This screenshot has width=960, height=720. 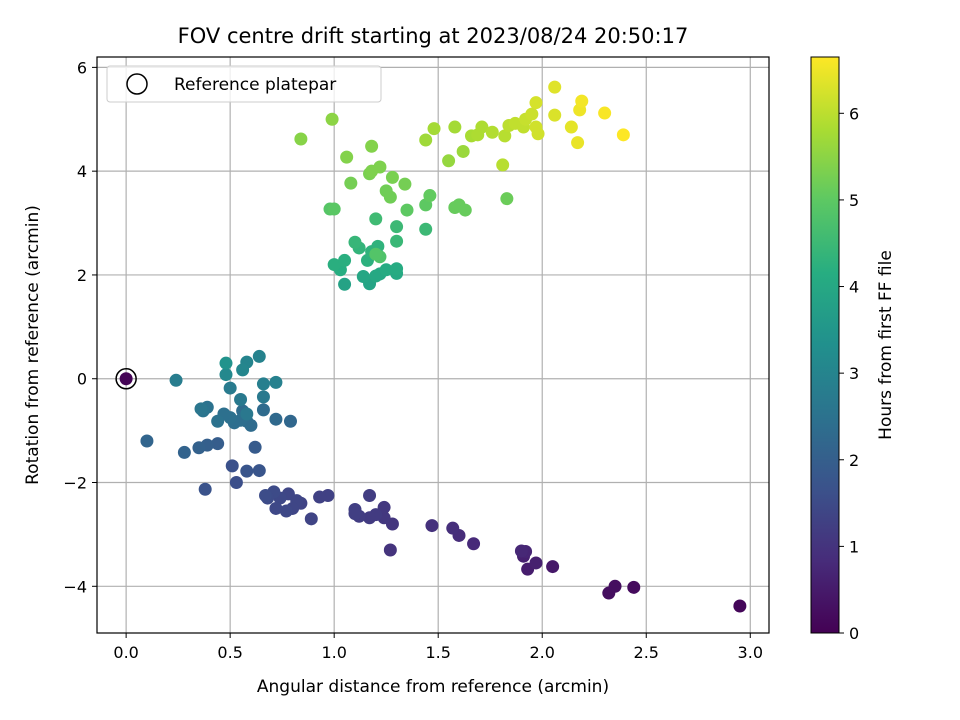 I want to click on colorbar-tick-label: 5, so click(x=854, y=200).